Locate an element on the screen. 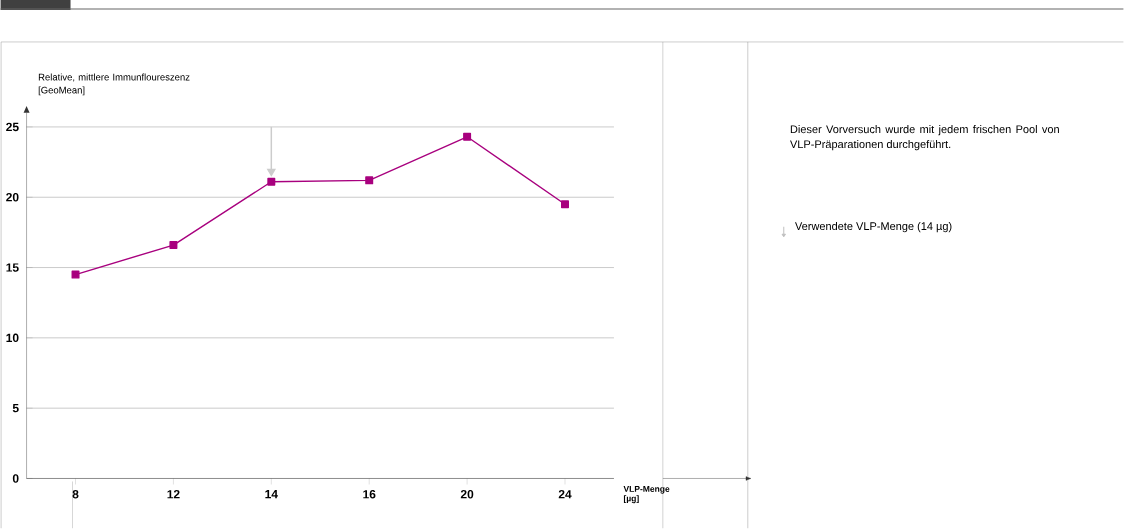 The width and height of the screenshot is (1124, 529). x-tick-label: 14 is located at coordinates (271, 494).